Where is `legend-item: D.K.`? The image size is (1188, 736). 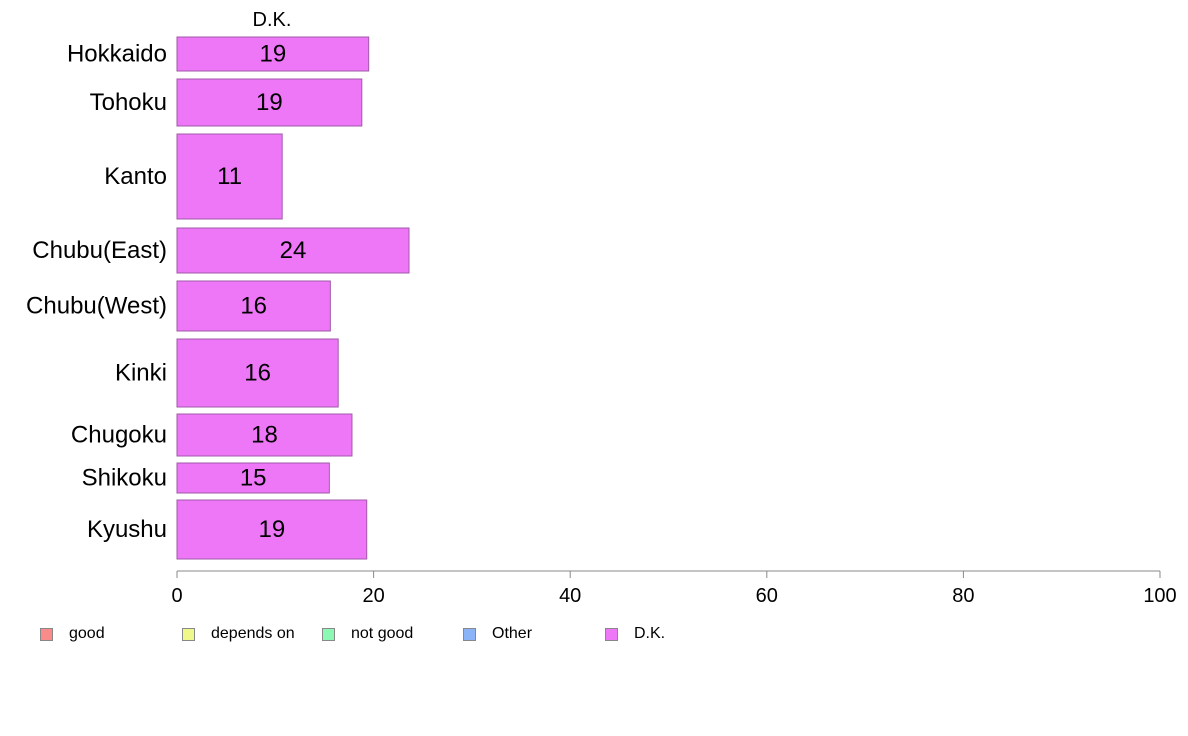 legend-item: D.K. is located at coordinates (635, 634).